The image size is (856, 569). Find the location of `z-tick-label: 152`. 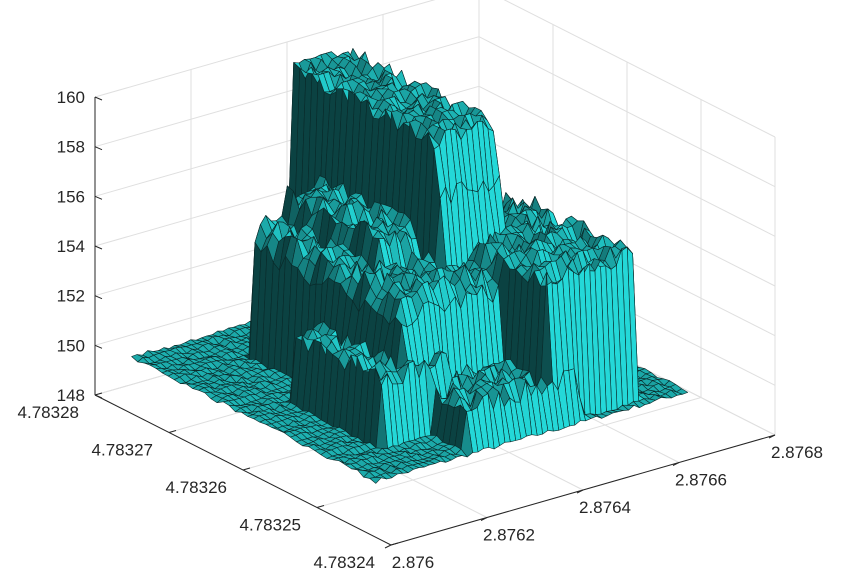

z-tick-label: 152 is located at coordinates (71, 296).